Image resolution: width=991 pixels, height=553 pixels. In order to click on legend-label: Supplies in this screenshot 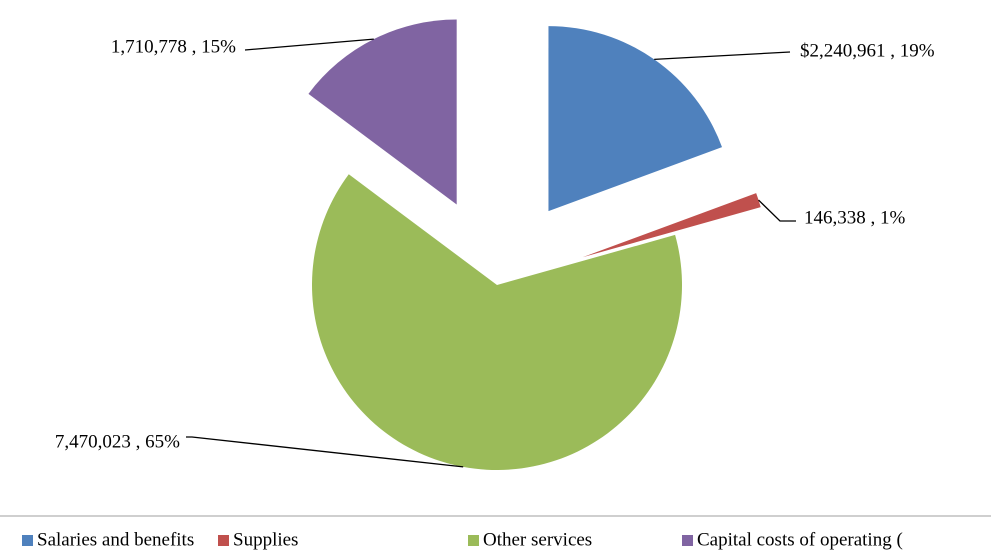, I will do `click(265, 539)`.